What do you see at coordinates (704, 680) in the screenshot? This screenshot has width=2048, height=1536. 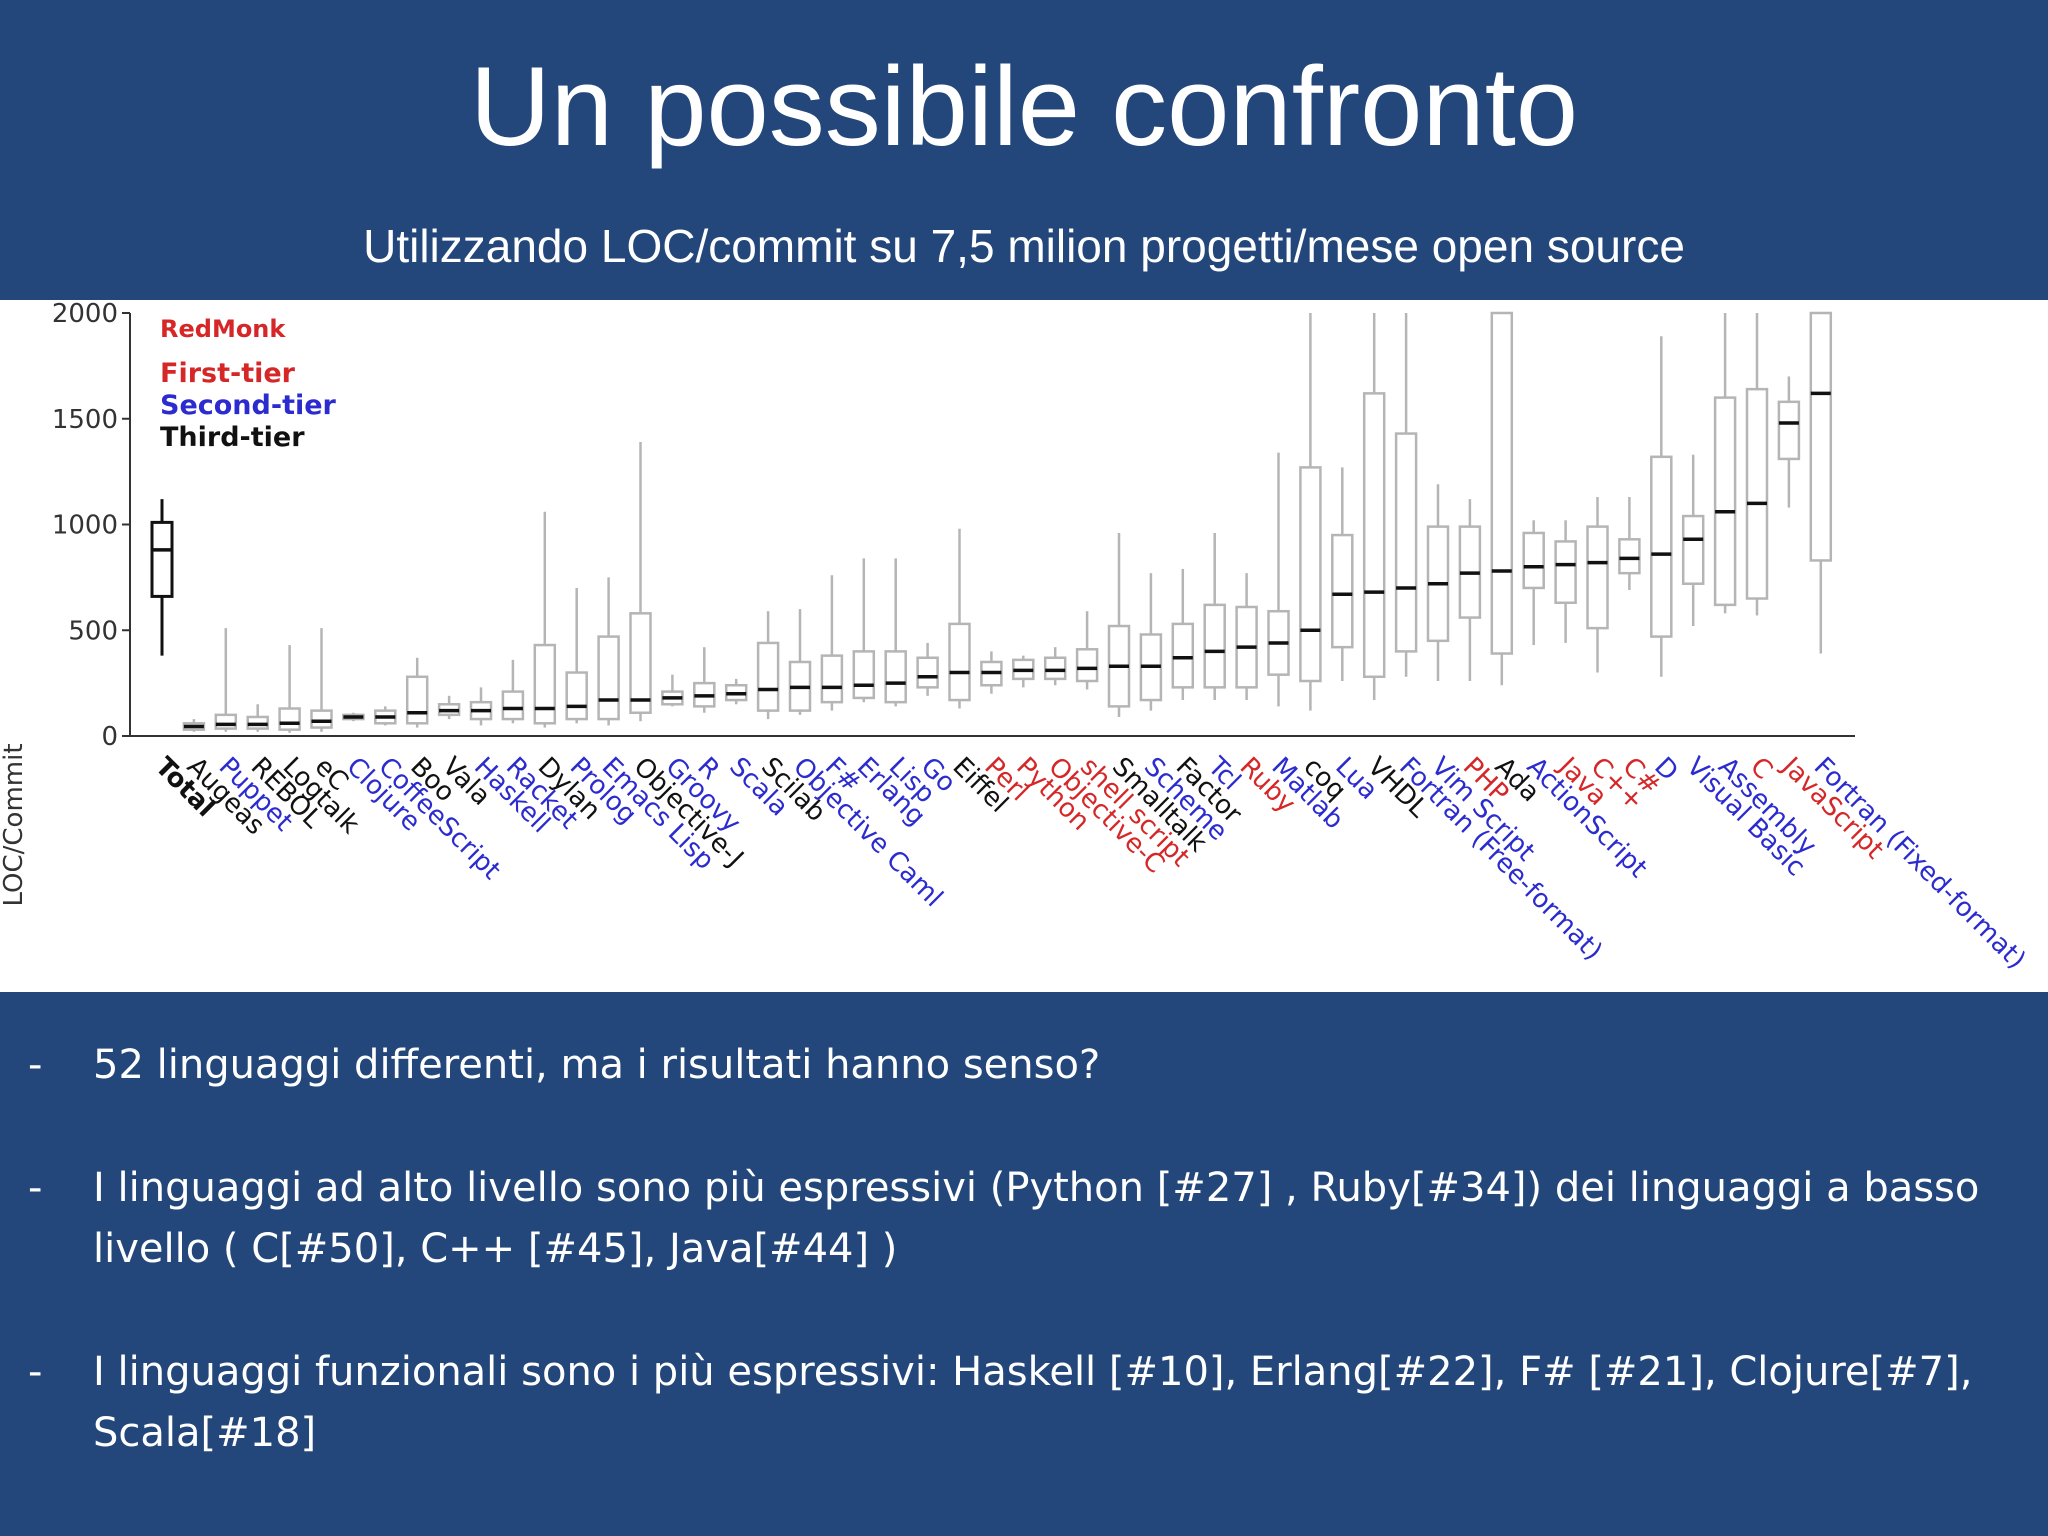 I see `box-r` at bounding box center [704, 680].